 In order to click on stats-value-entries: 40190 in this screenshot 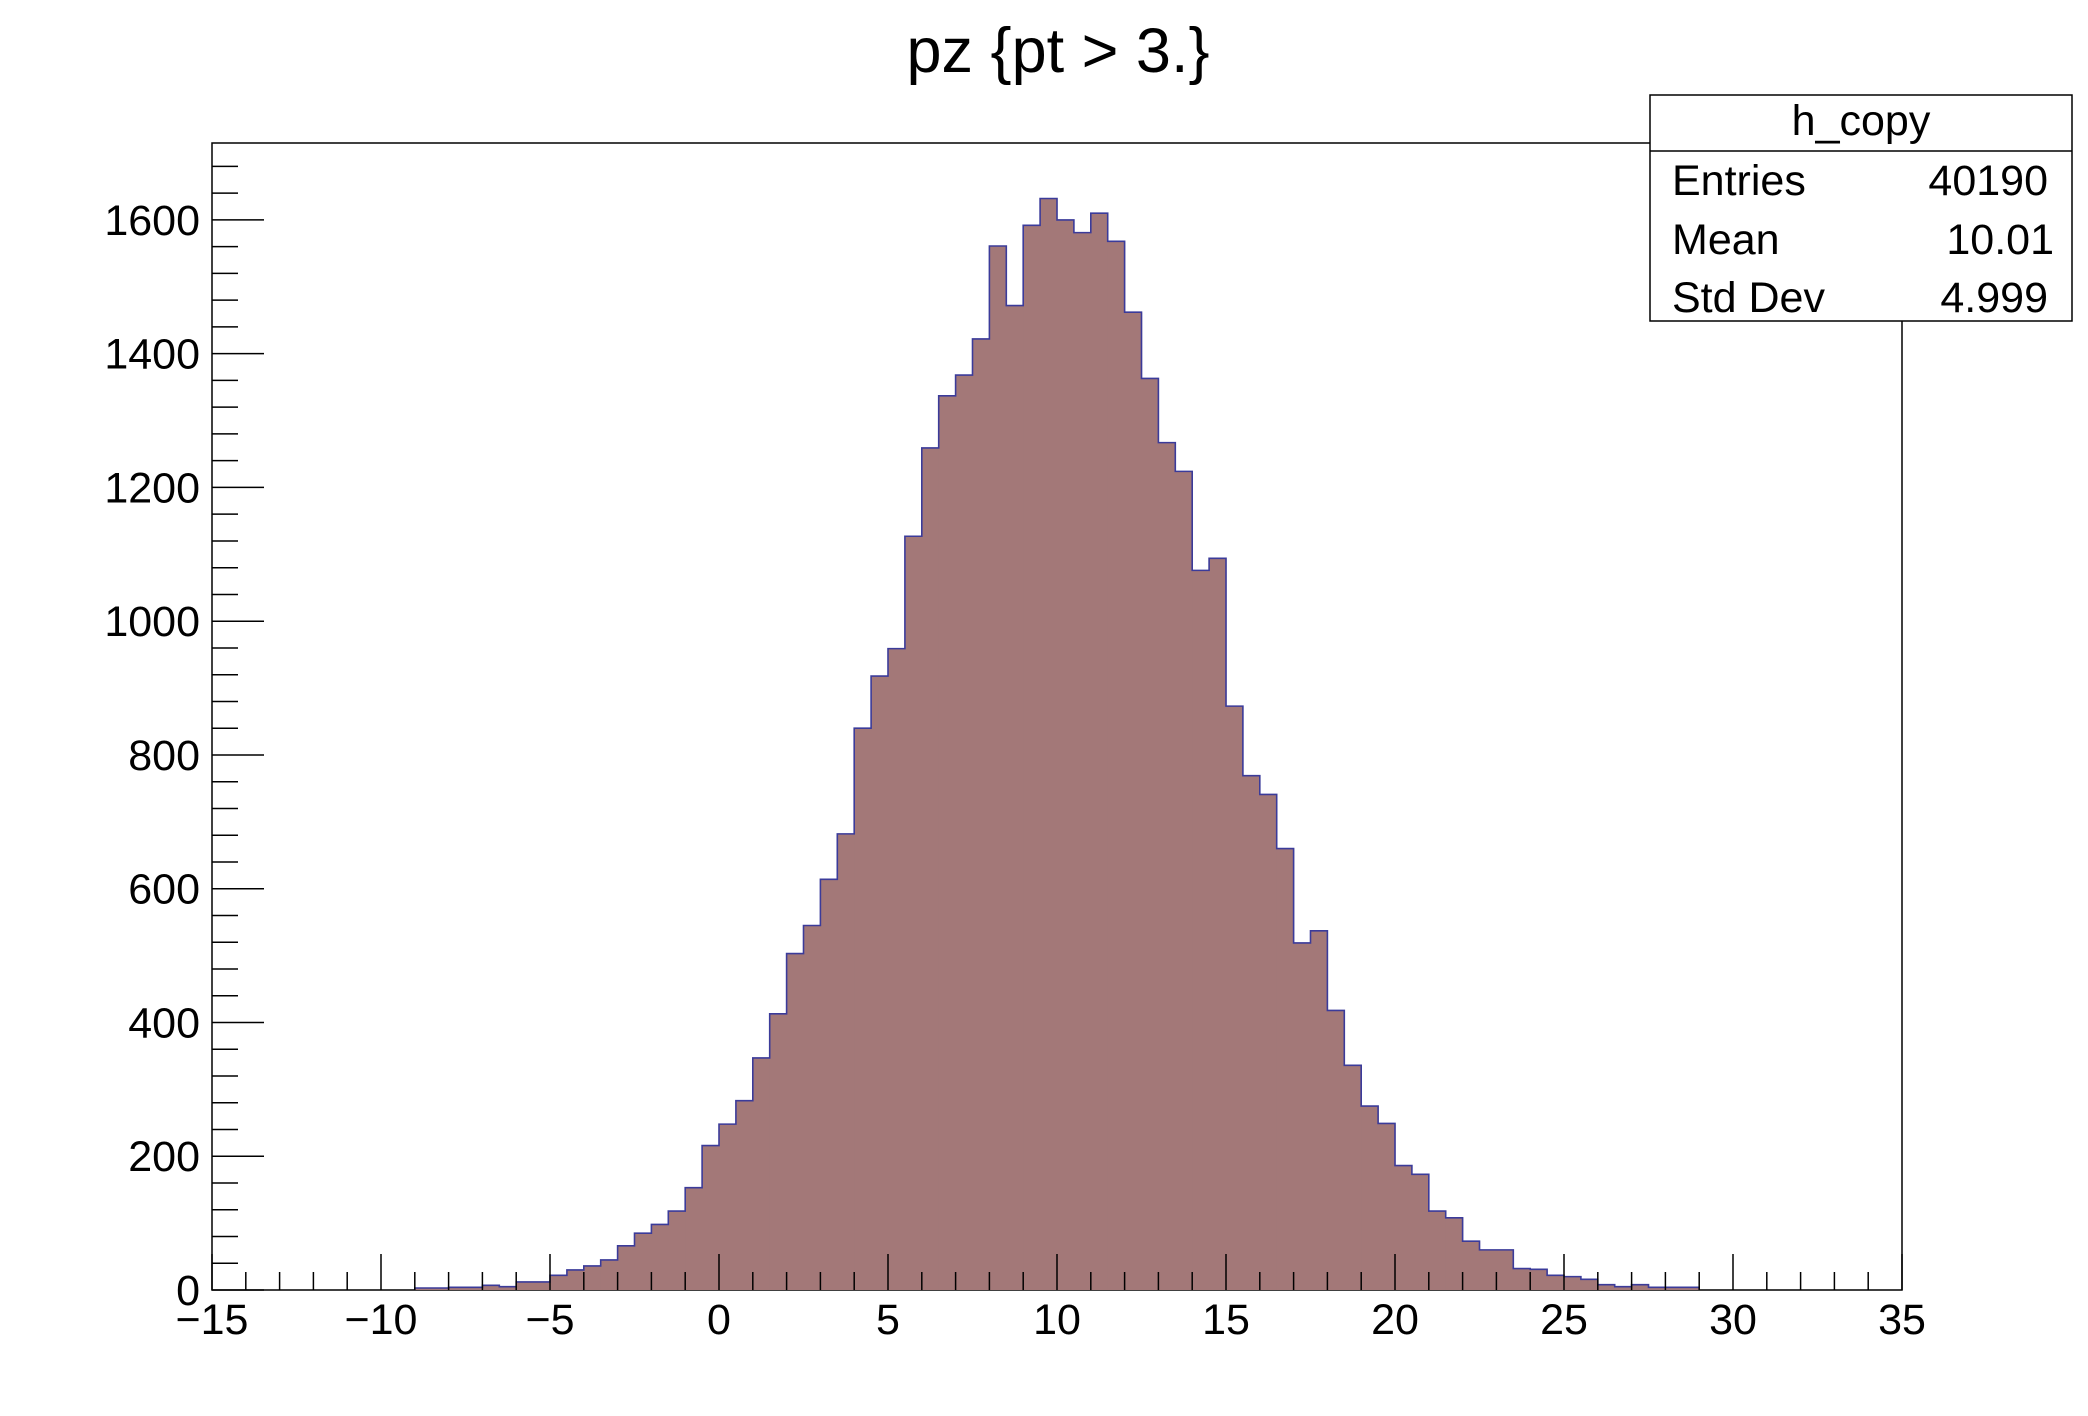, I will do `click(1988, 181)`.